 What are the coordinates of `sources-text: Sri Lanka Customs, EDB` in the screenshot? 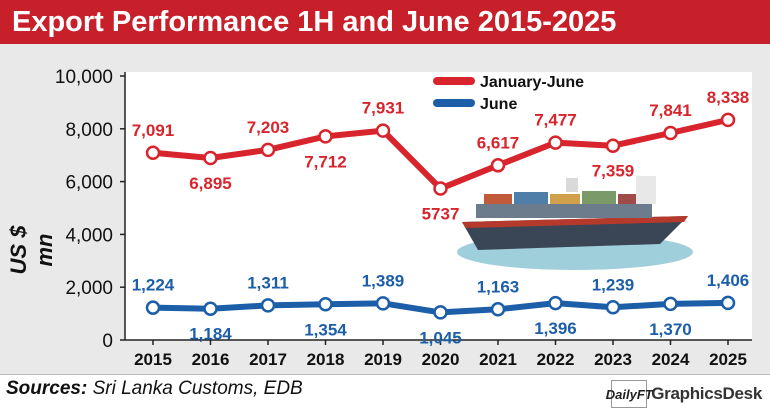 It's located at (195, 388).